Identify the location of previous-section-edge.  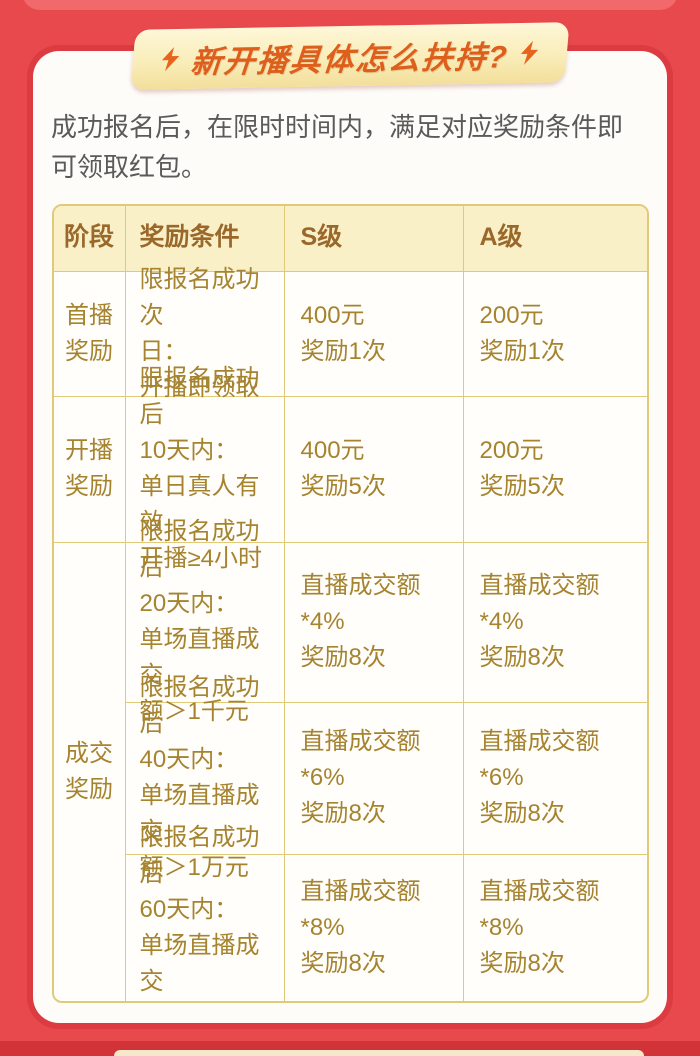
(350, 5).